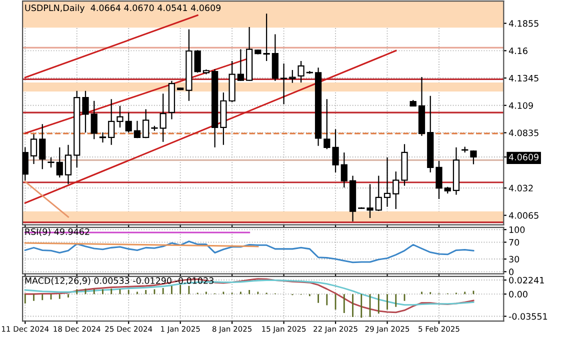 This screenshot has width=564, height=338. I want to click on y-tick-label: 0.02241, so click(526, 280).